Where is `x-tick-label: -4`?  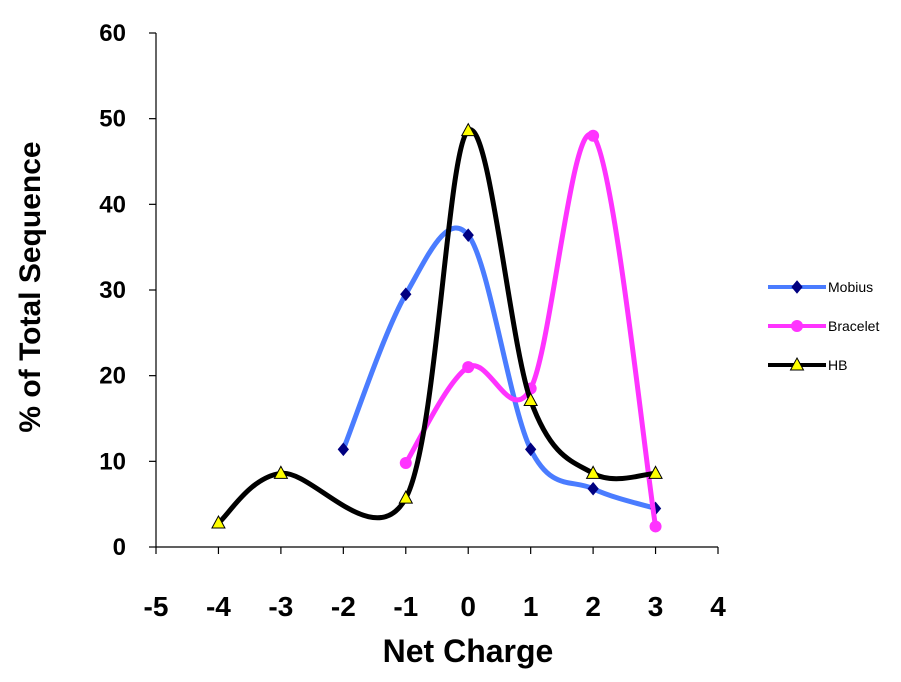
x-tick-label: -4 is located at coordinates (218, 606).